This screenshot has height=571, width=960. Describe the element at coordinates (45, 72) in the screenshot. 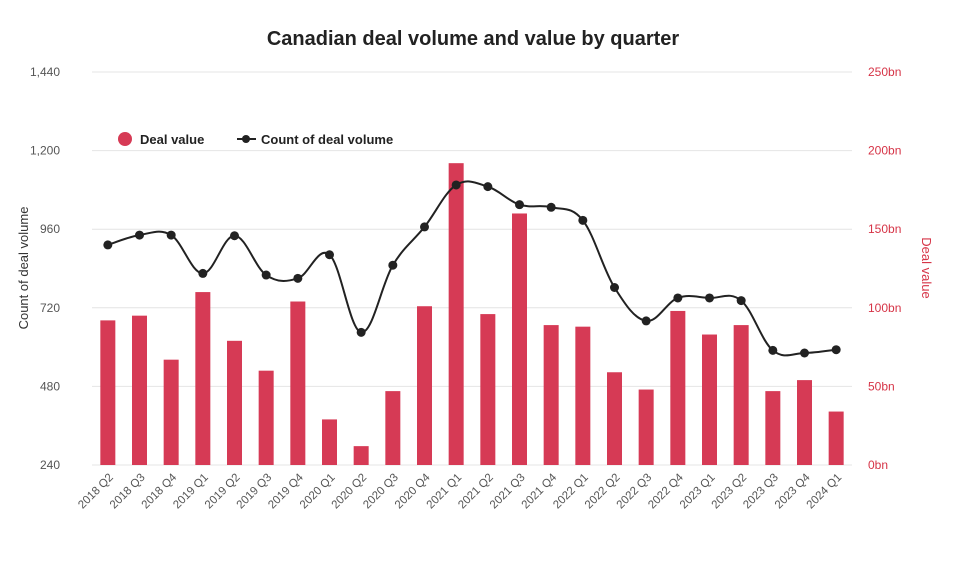

I see `left-tick-label: 1,440` at that location.